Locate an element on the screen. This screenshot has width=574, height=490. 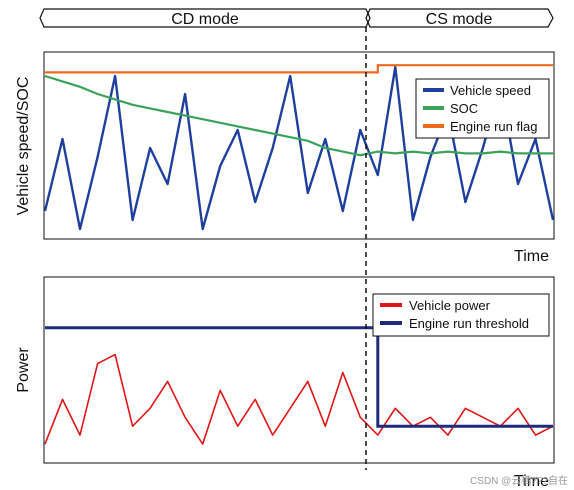
legend-label-vehicle-power: Vehicle power is located at coordinates (450, 305).